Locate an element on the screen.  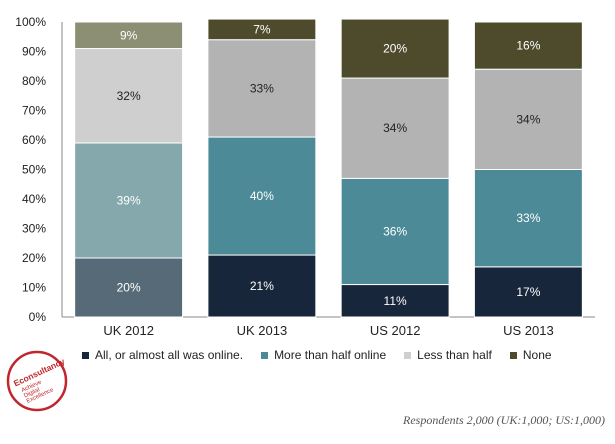
data-label: 40% is located at coordinates (262, 196).